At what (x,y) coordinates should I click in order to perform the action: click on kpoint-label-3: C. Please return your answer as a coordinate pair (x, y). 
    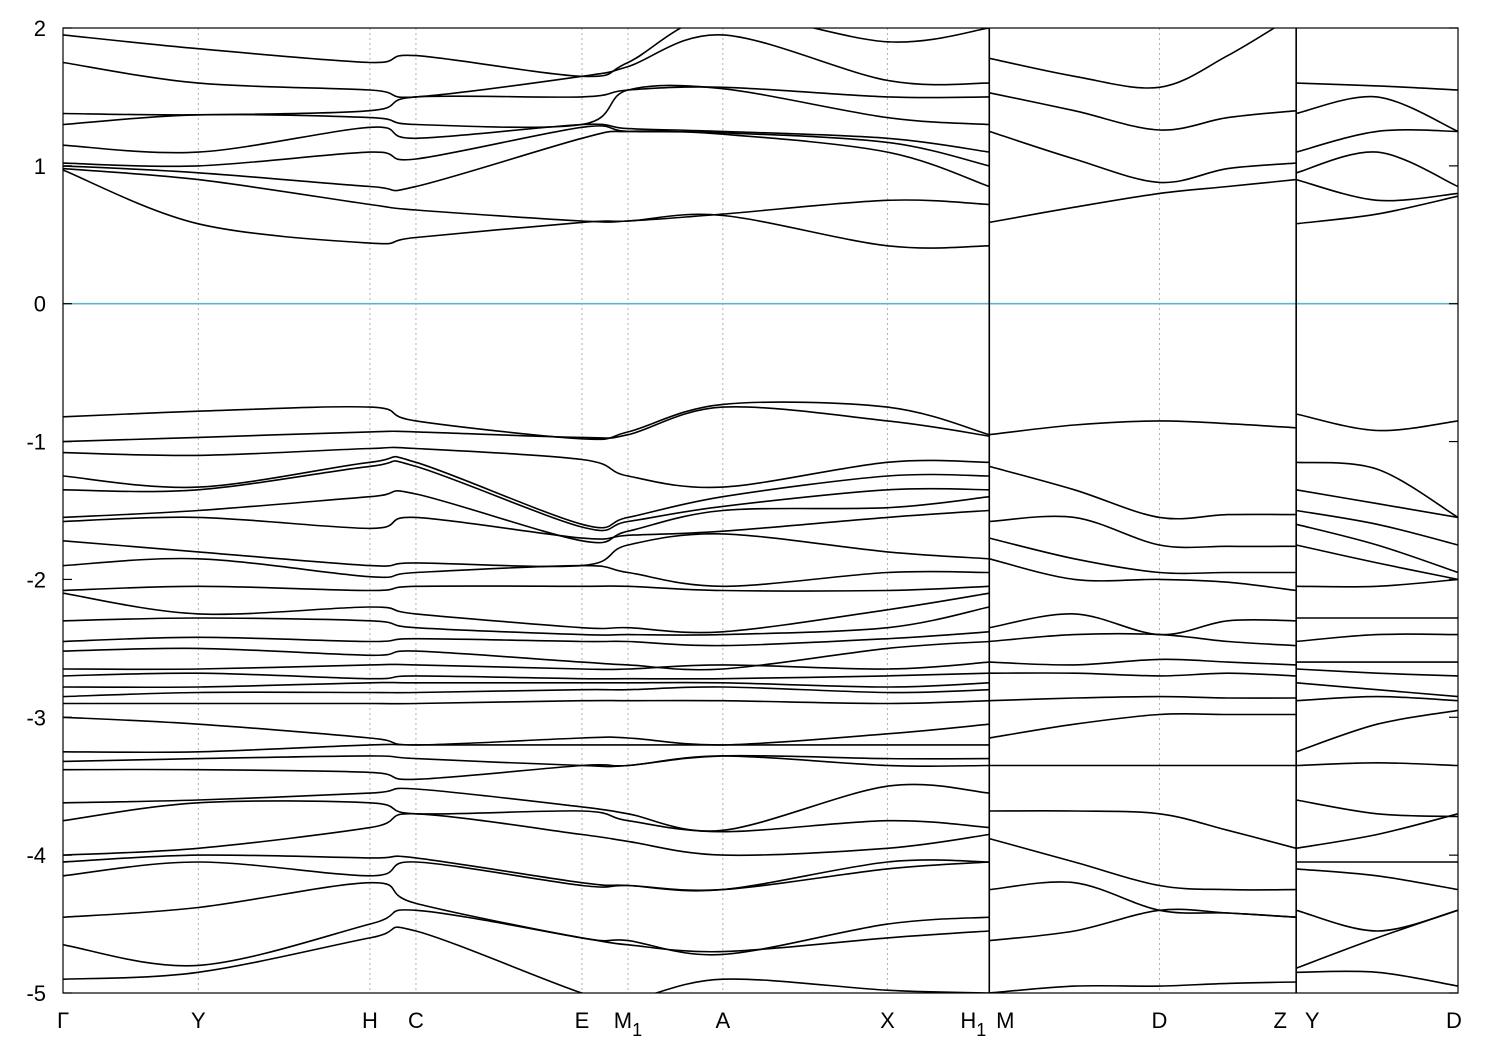
    Looking at the image, I should click on (416, 1020).